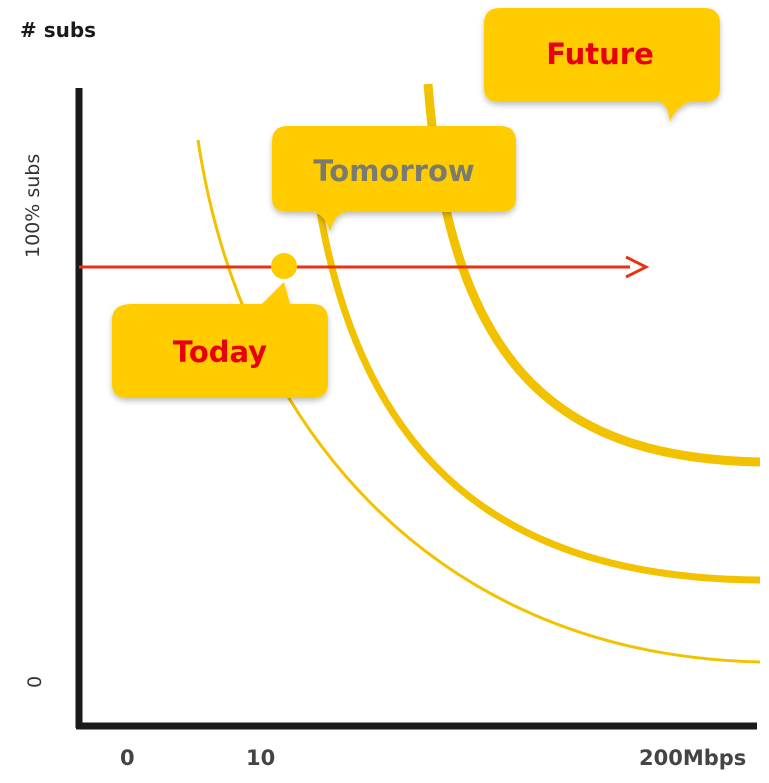 The width and height of the screenshot is (769, 783). I want to click on future-bubble, so click(602, 65).